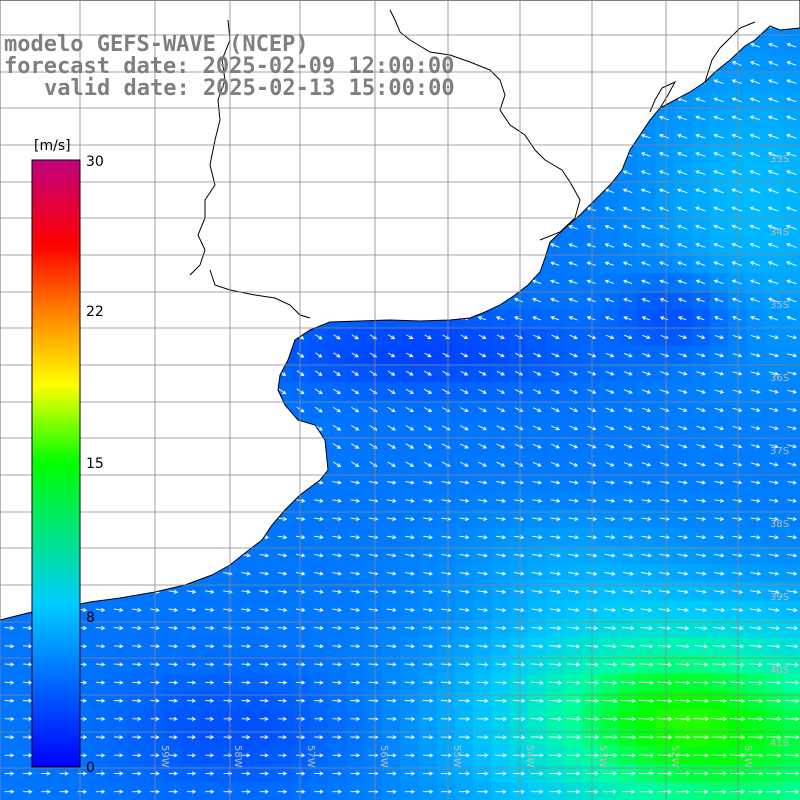  What do you see at coordinates (210, 147) in the screenshot?
I see `uruguay-river` at bounding box center [210, 147].